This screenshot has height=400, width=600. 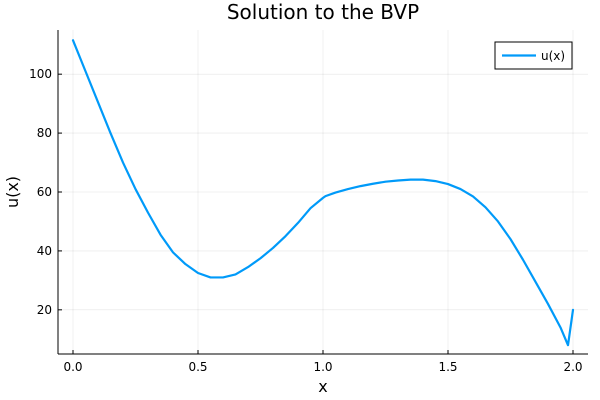 What do you see at coordinates (533, 55) in the screenshot?
I see `legend: u(x)` at bounding box center [533, 55].